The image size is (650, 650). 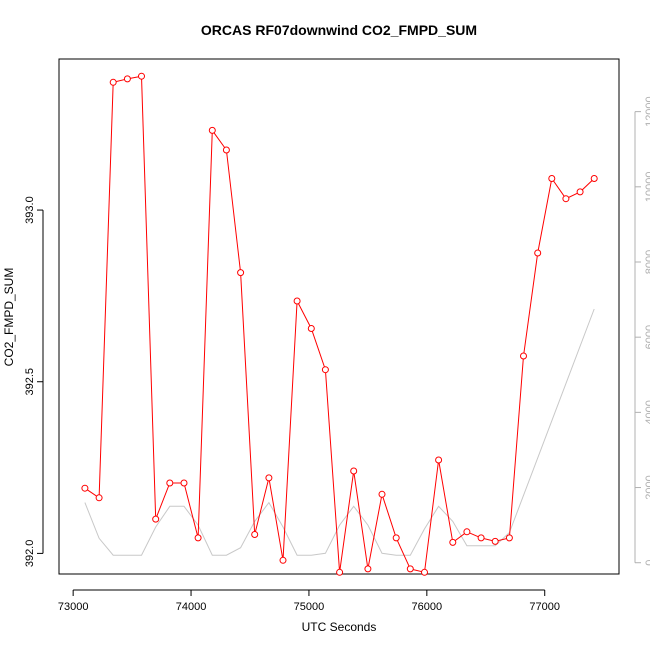 What do you see at coordinates (339, 30) in the screenshot?
I see `chart-title: ORCAS RF07downwind CO2_FMPD_SUM` at bounding box center [339, 30].